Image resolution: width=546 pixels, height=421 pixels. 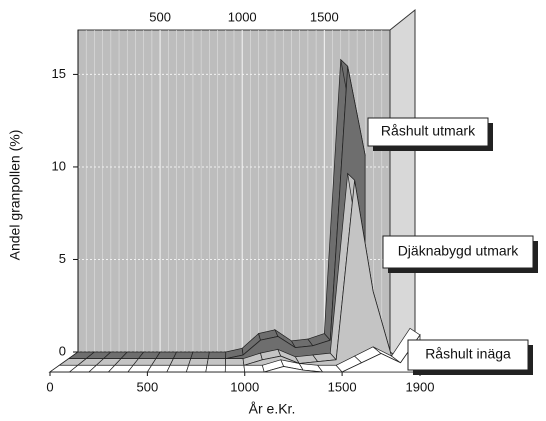 I want to click on label-box: Råshult inäga, so click(x=470, y=357).